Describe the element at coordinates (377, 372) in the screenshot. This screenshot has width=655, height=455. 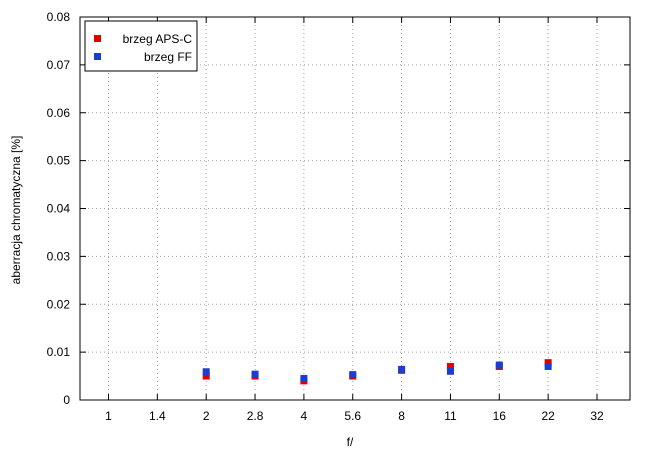
I see `points-layer` at that location.